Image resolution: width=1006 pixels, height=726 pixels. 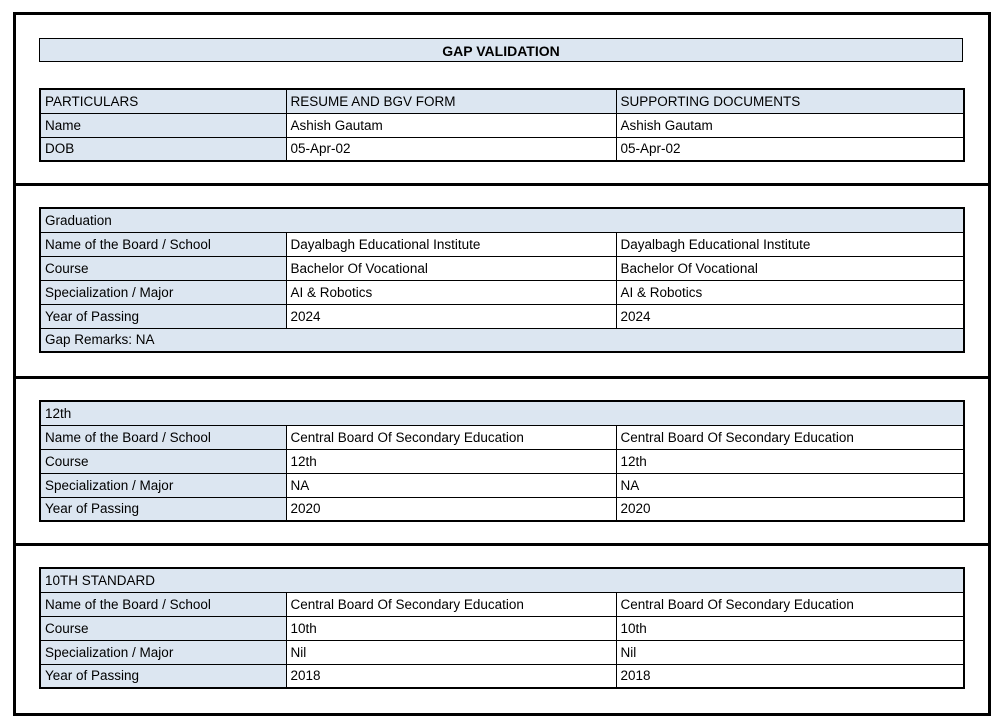 I want to click on cell-label: Name, so click(x=163, y=125).